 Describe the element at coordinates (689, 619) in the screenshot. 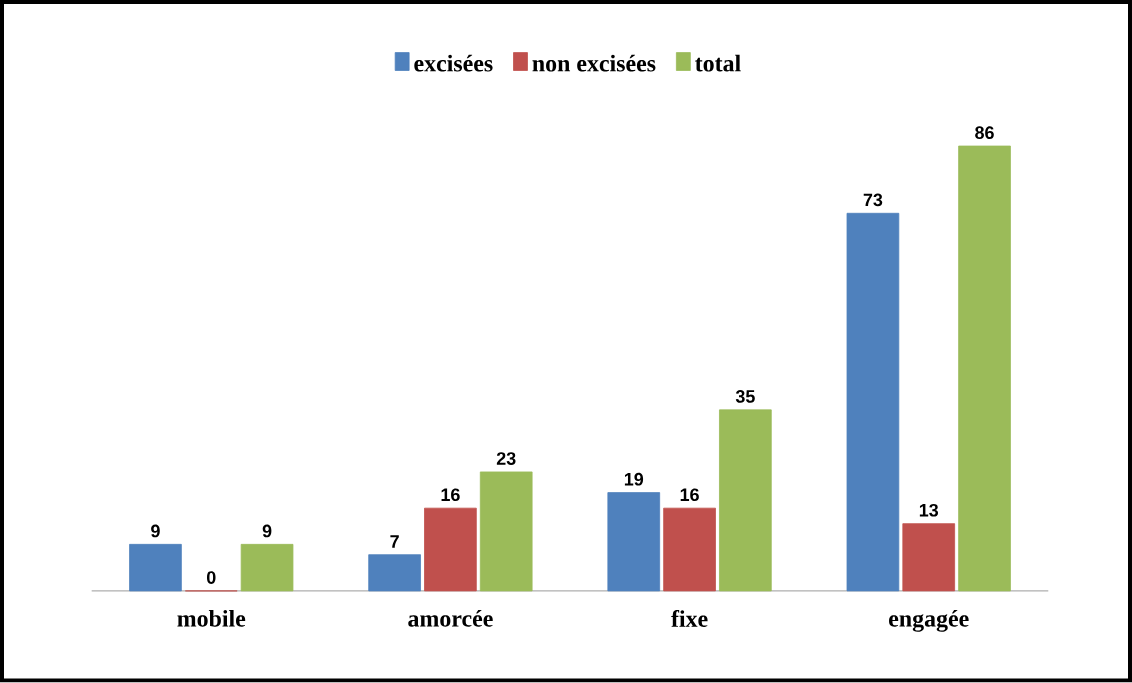

I see `x-tick-label: fixe` at that location.